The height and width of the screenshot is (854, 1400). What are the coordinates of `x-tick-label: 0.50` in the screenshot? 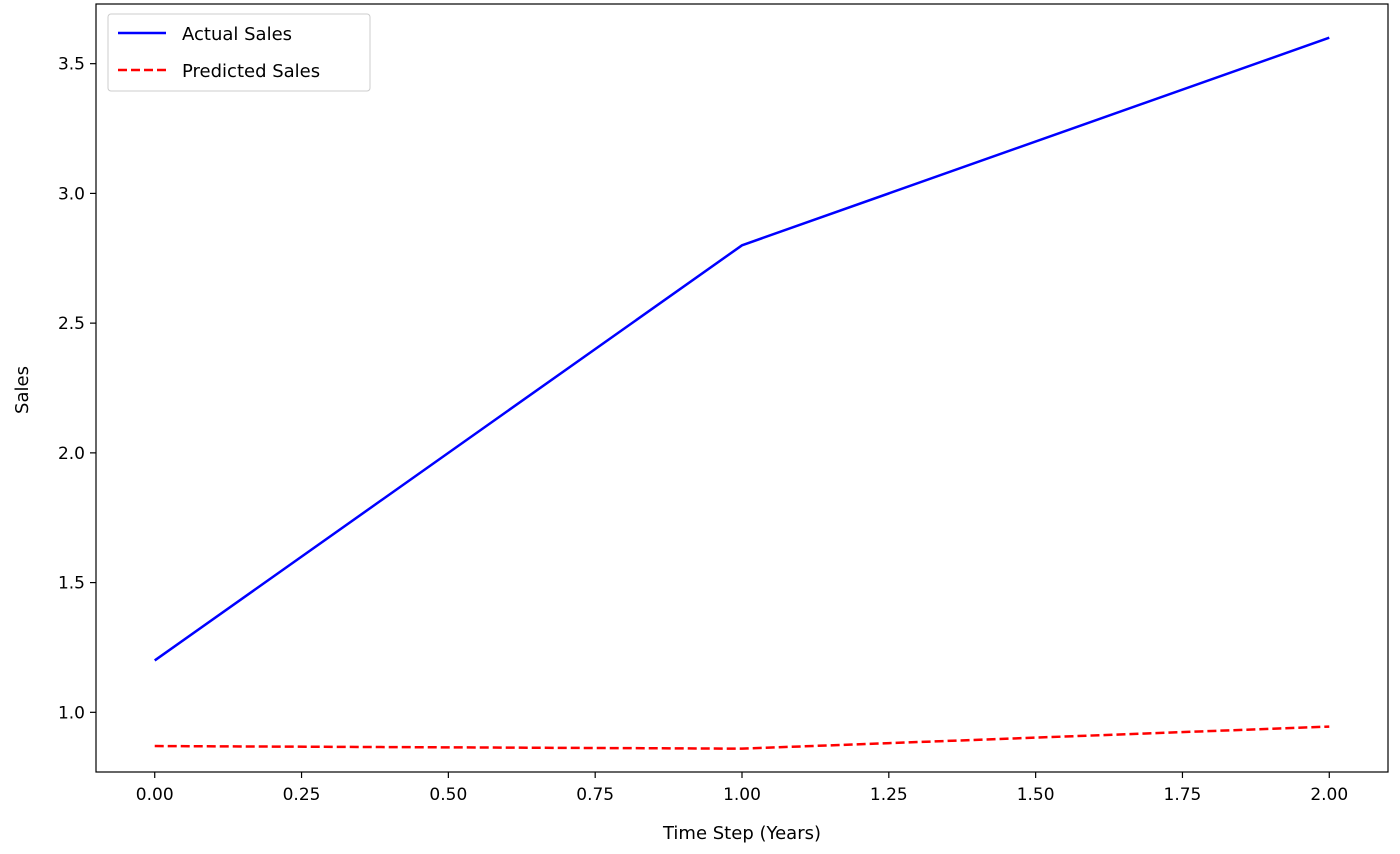 It's located at (448, 795).